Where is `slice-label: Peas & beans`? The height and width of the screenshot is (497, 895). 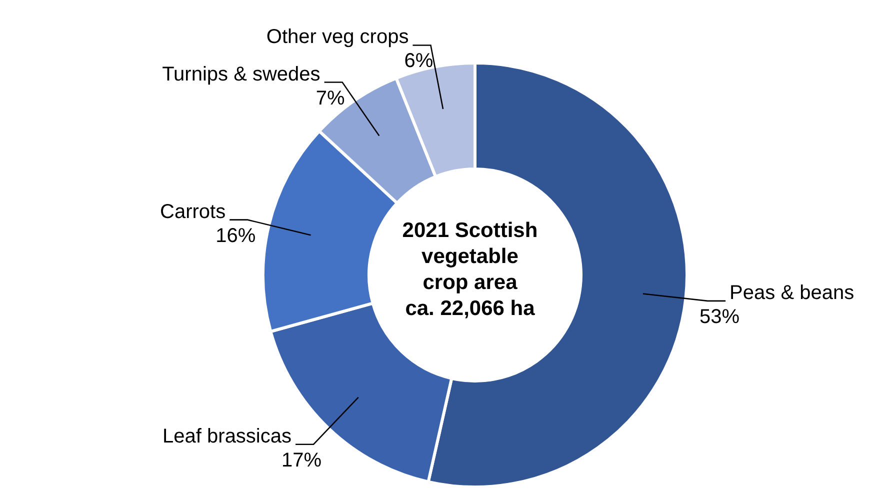 slice-label: Peas & beans is located at coordinates (792, 293).